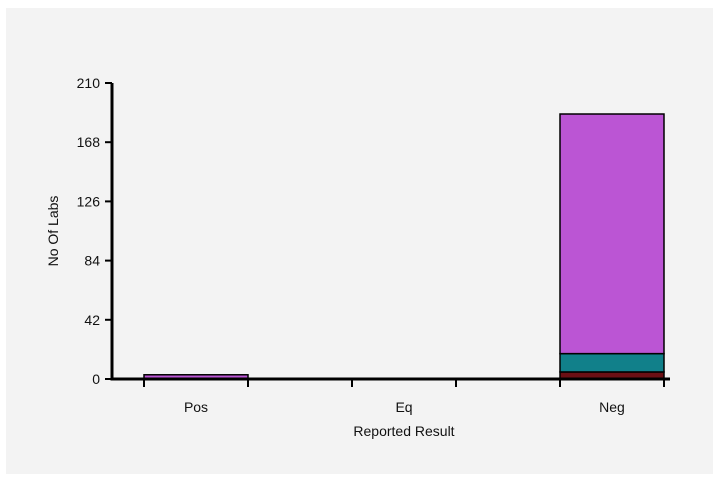  I want to click on x-axis-ticks: Pos Eq Neg, so click(404, 397).